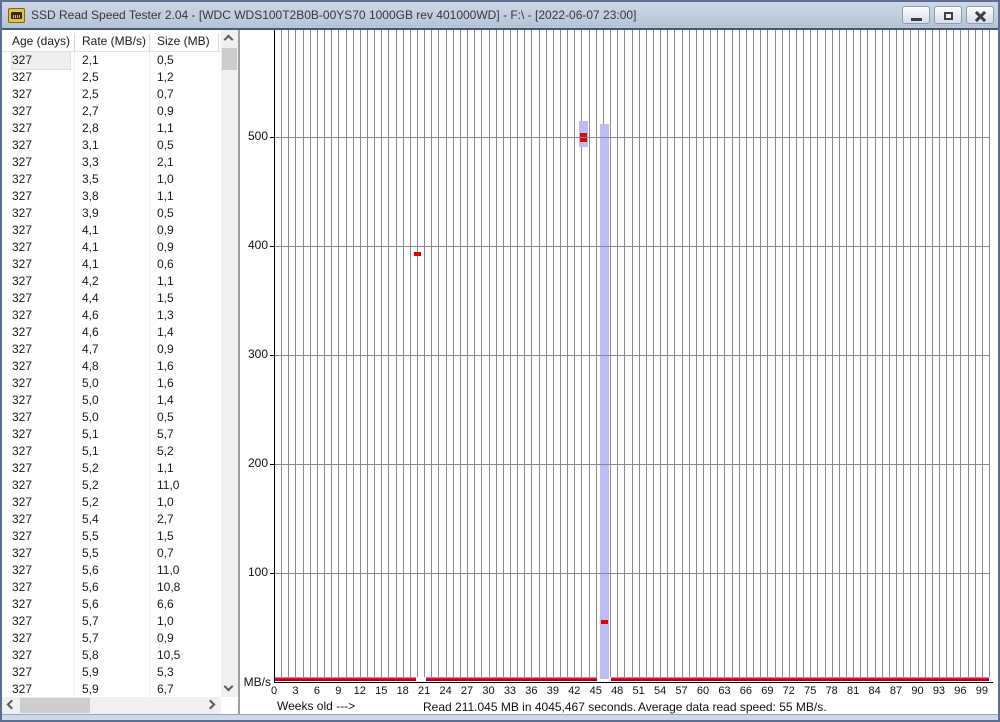  I want to click on table-row: 327 2,5 0,7, so click(111, 94).